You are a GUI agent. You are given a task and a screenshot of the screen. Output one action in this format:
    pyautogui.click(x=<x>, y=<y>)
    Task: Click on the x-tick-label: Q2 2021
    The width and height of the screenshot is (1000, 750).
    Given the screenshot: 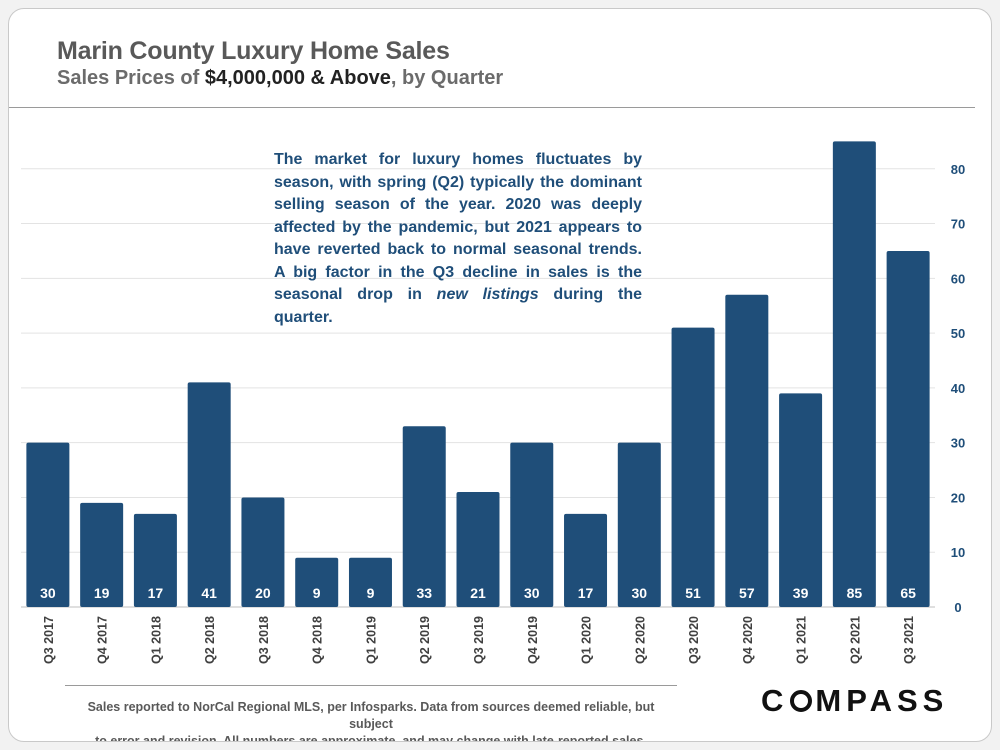 What is the action you would take?
    pyautogui.click(x=855, y=640)
    